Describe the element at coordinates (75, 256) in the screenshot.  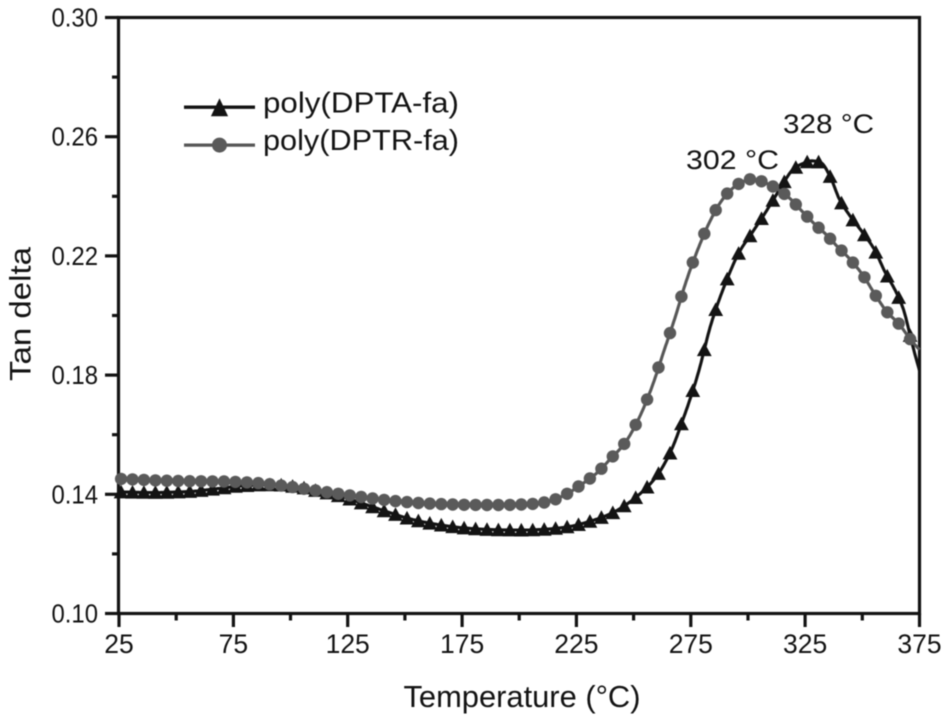
I see `svg-text: 0.22` at that location.